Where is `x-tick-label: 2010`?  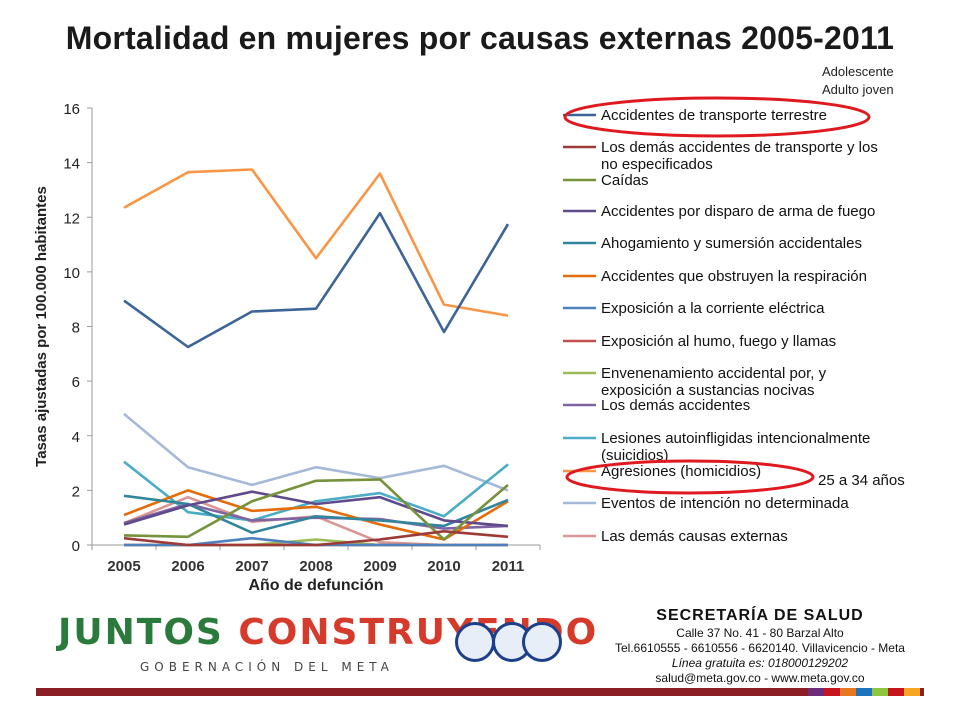
x-tick-label: 2010 is located at coordinates (443, 566).